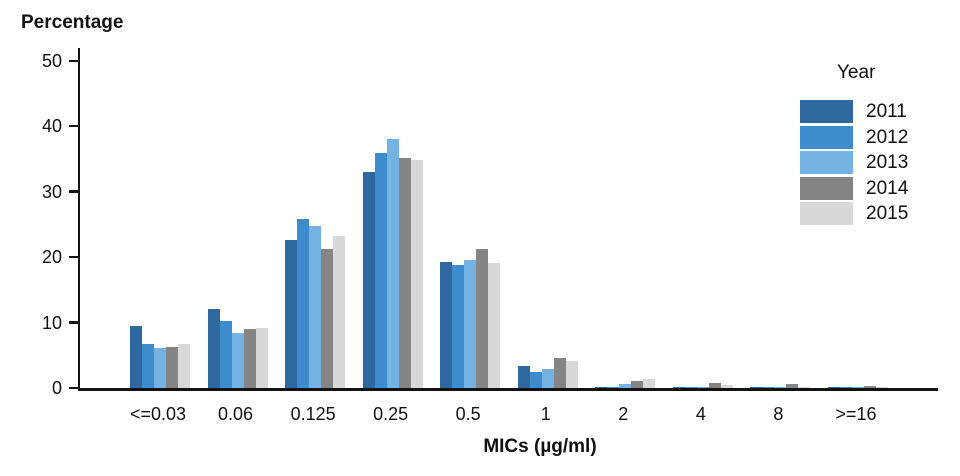 The image size is (960, 476). Describe the element at coordinates (56, 388) in the screenshot. I see `y-tick-label: 0` at that location.